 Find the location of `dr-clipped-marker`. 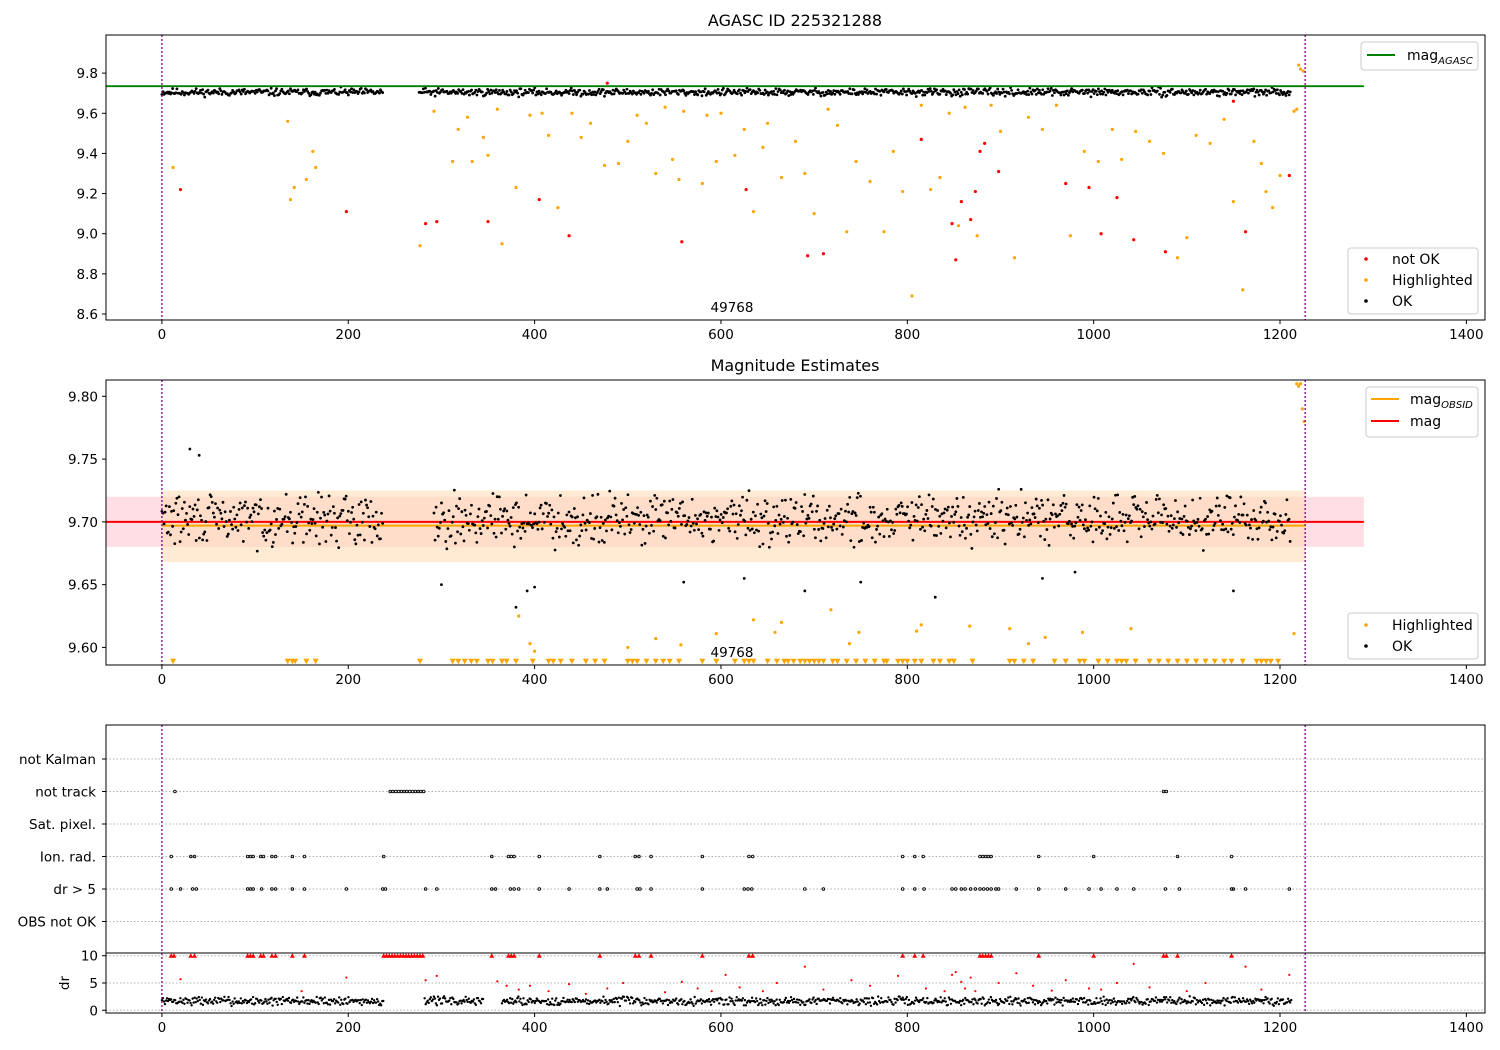

dr-clipped-marker is located at coordinates (514, 955).